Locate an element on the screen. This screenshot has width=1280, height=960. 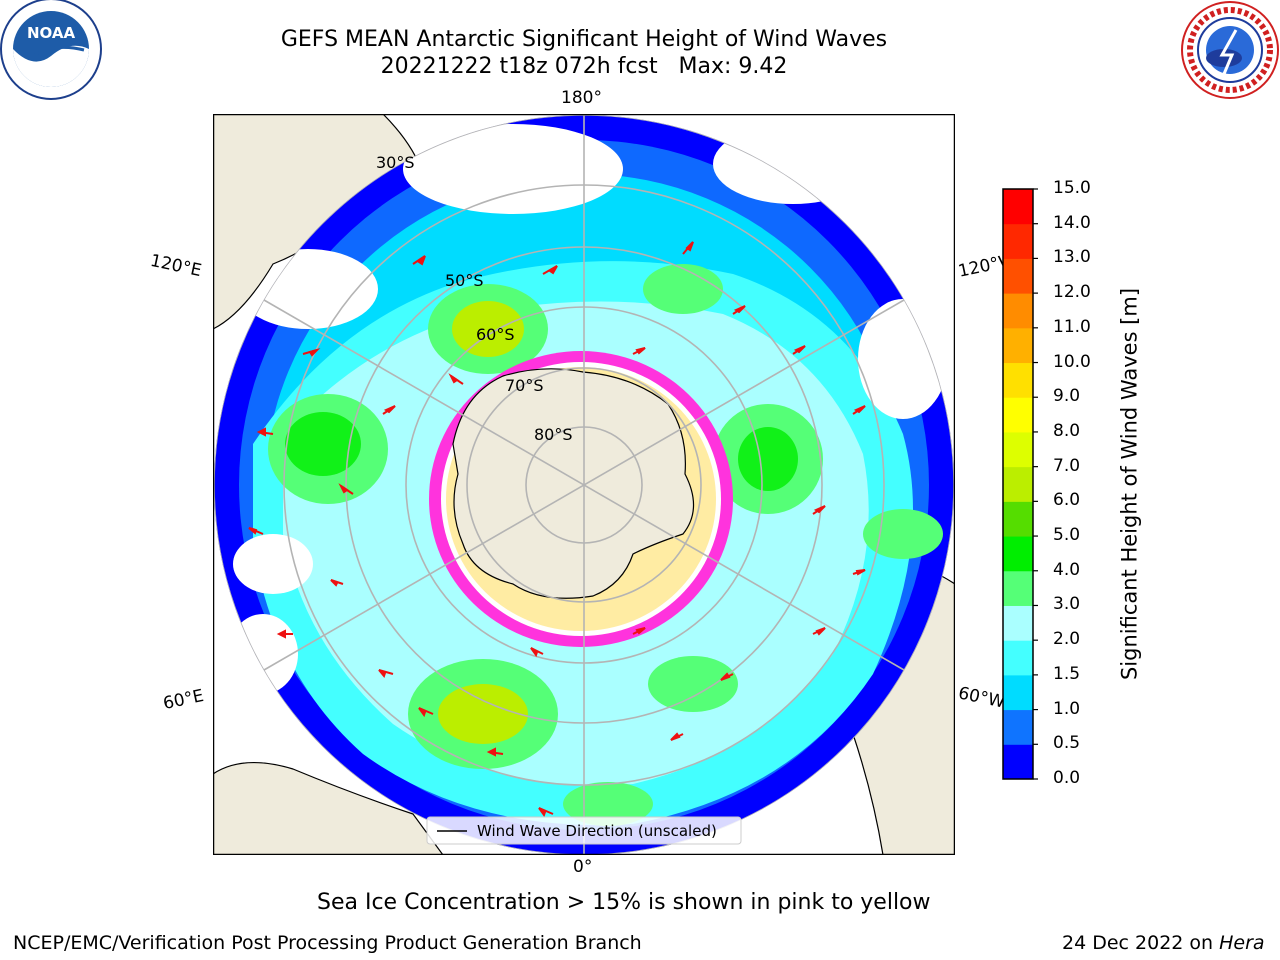
colorbar-tick-label: 3.0 is located at coordinates (1067, 604).